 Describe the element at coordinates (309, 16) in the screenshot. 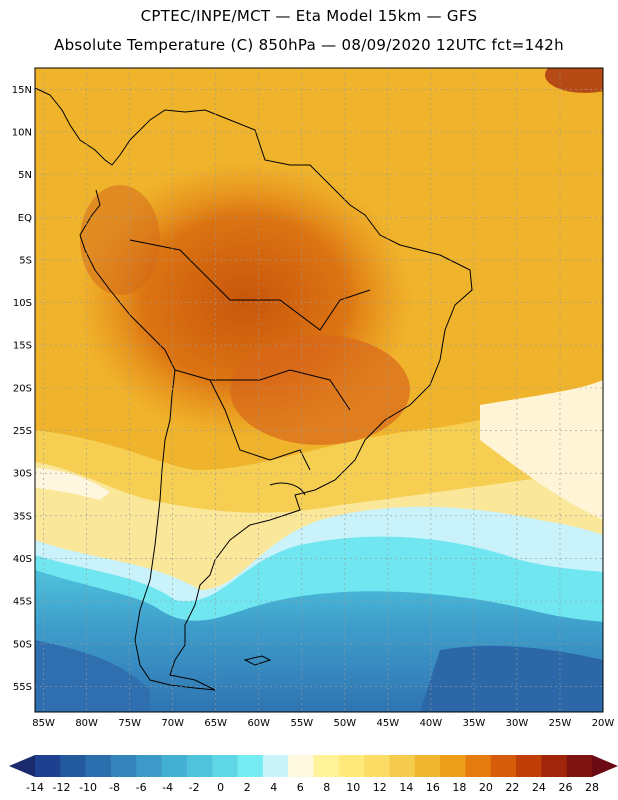

I see `title-line-1: CPTEC/INPE/MCT — Eta Model 15km — GFS` at that location.